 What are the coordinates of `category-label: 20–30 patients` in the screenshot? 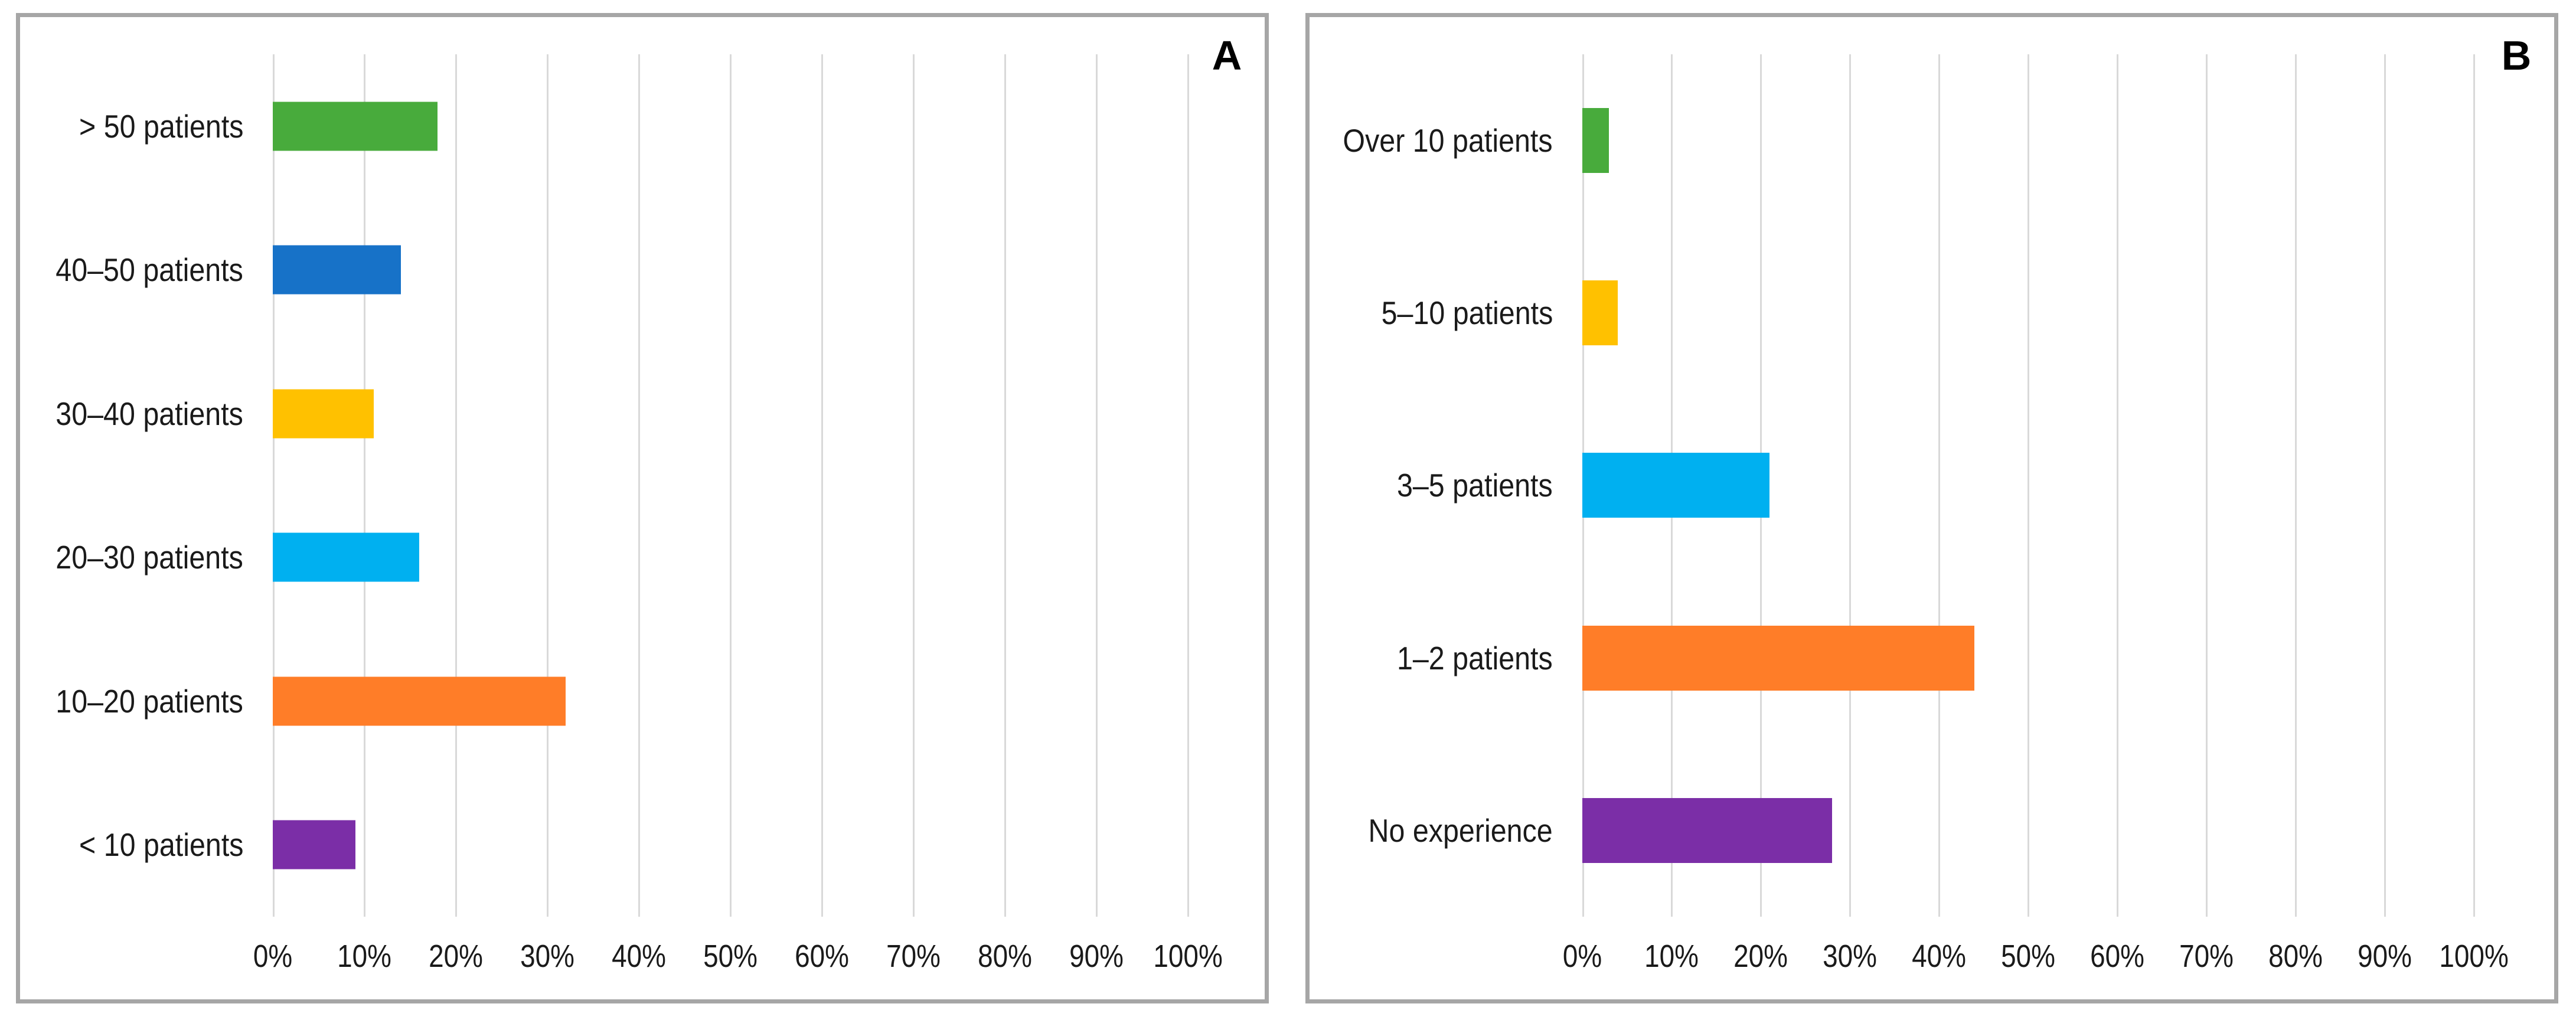 It's located at (149, 557).